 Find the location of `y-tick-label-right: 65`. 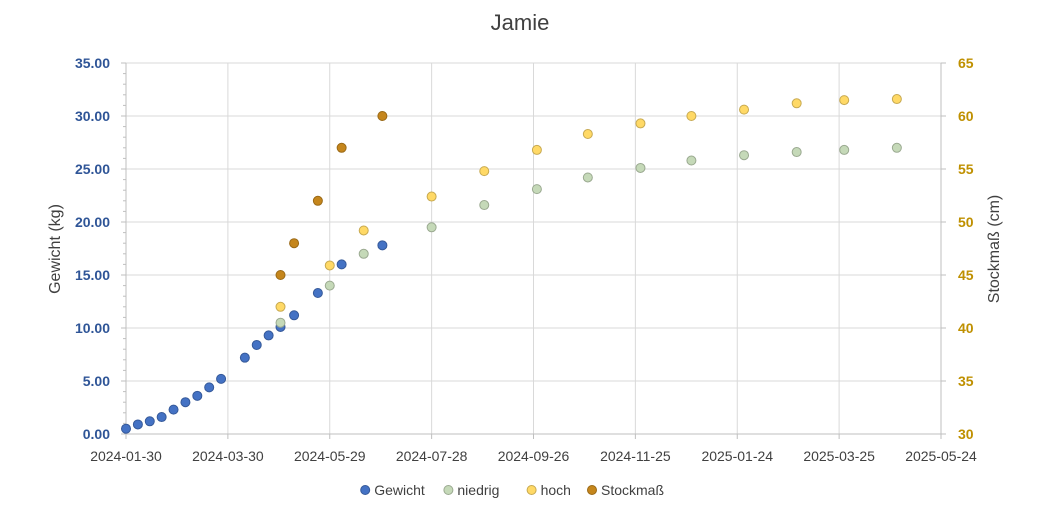

y-tick-label-right: 65 is located at coordinates (966, 63).